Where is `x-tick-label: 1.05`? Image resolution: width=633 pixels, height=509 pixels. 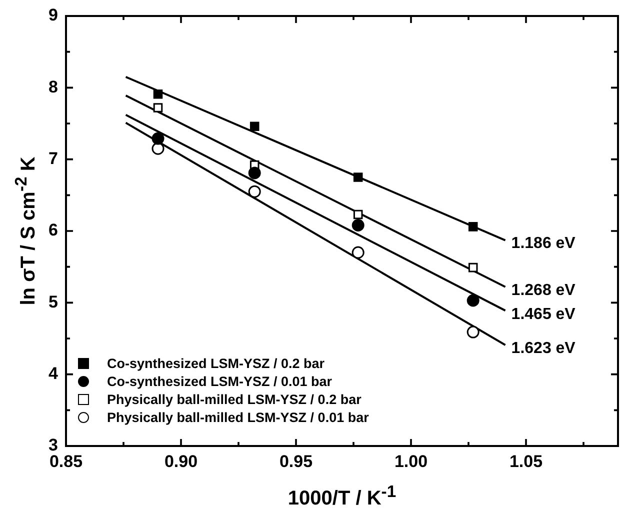 x-tick-label: 1.05 is located at coordinates (526, 462).